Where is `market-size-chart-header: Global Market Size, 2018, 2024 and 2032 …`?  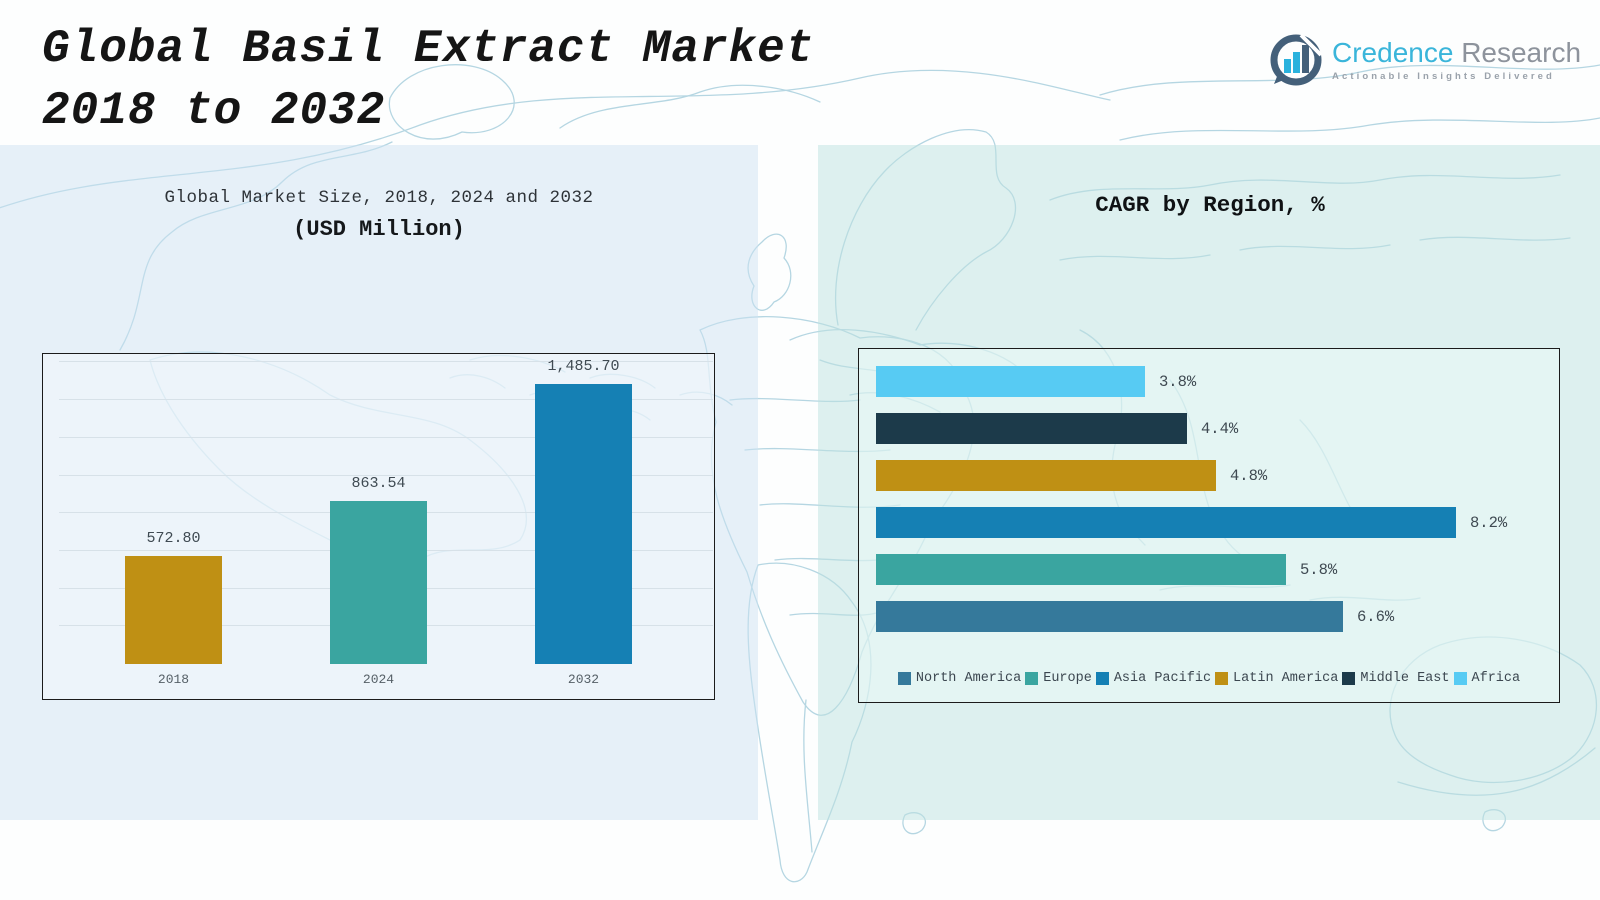
market-size-chart-header: Global Market Size, 2018, 2024 and 2032 … is located at coordinates (379, 215).